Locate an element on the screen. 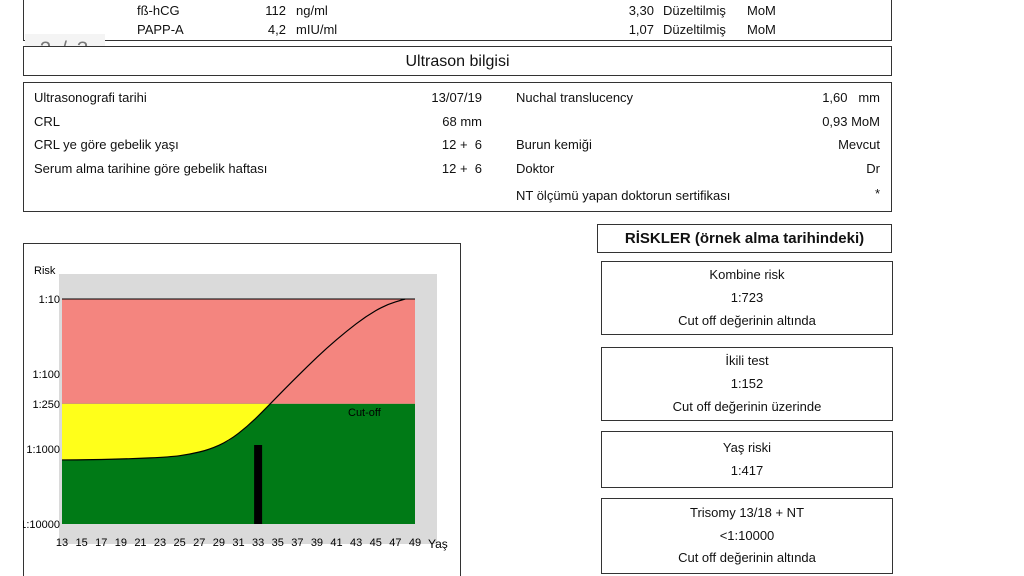 The width and height of the screenshot is (1024, 576). x-tick-label: 23 is located at coordinates (160, 543).